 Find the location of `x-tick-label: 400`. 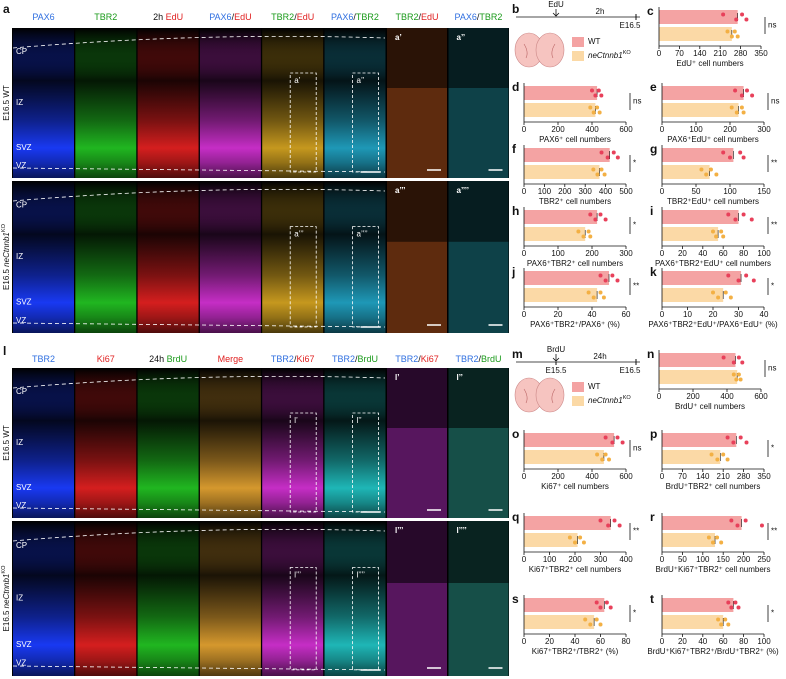

x-tick-label: 400 is located at coordinates (727, 396).